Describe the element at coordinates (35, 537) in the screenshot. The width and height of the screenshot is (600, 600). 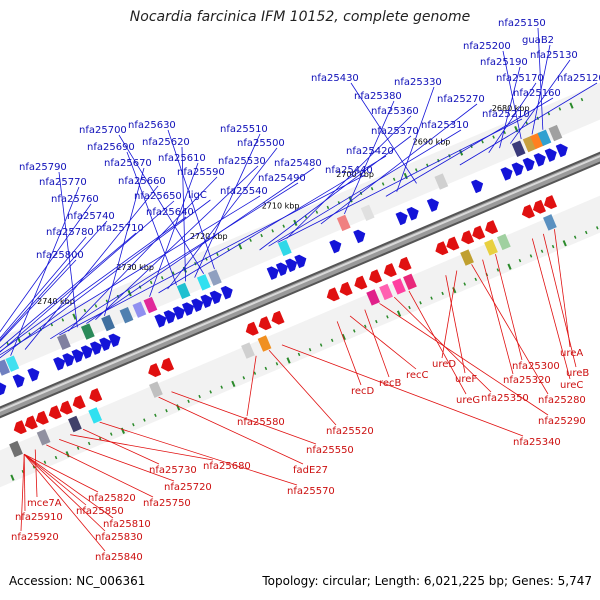
I see `reverse-gene-label: nfa25920` at that location.